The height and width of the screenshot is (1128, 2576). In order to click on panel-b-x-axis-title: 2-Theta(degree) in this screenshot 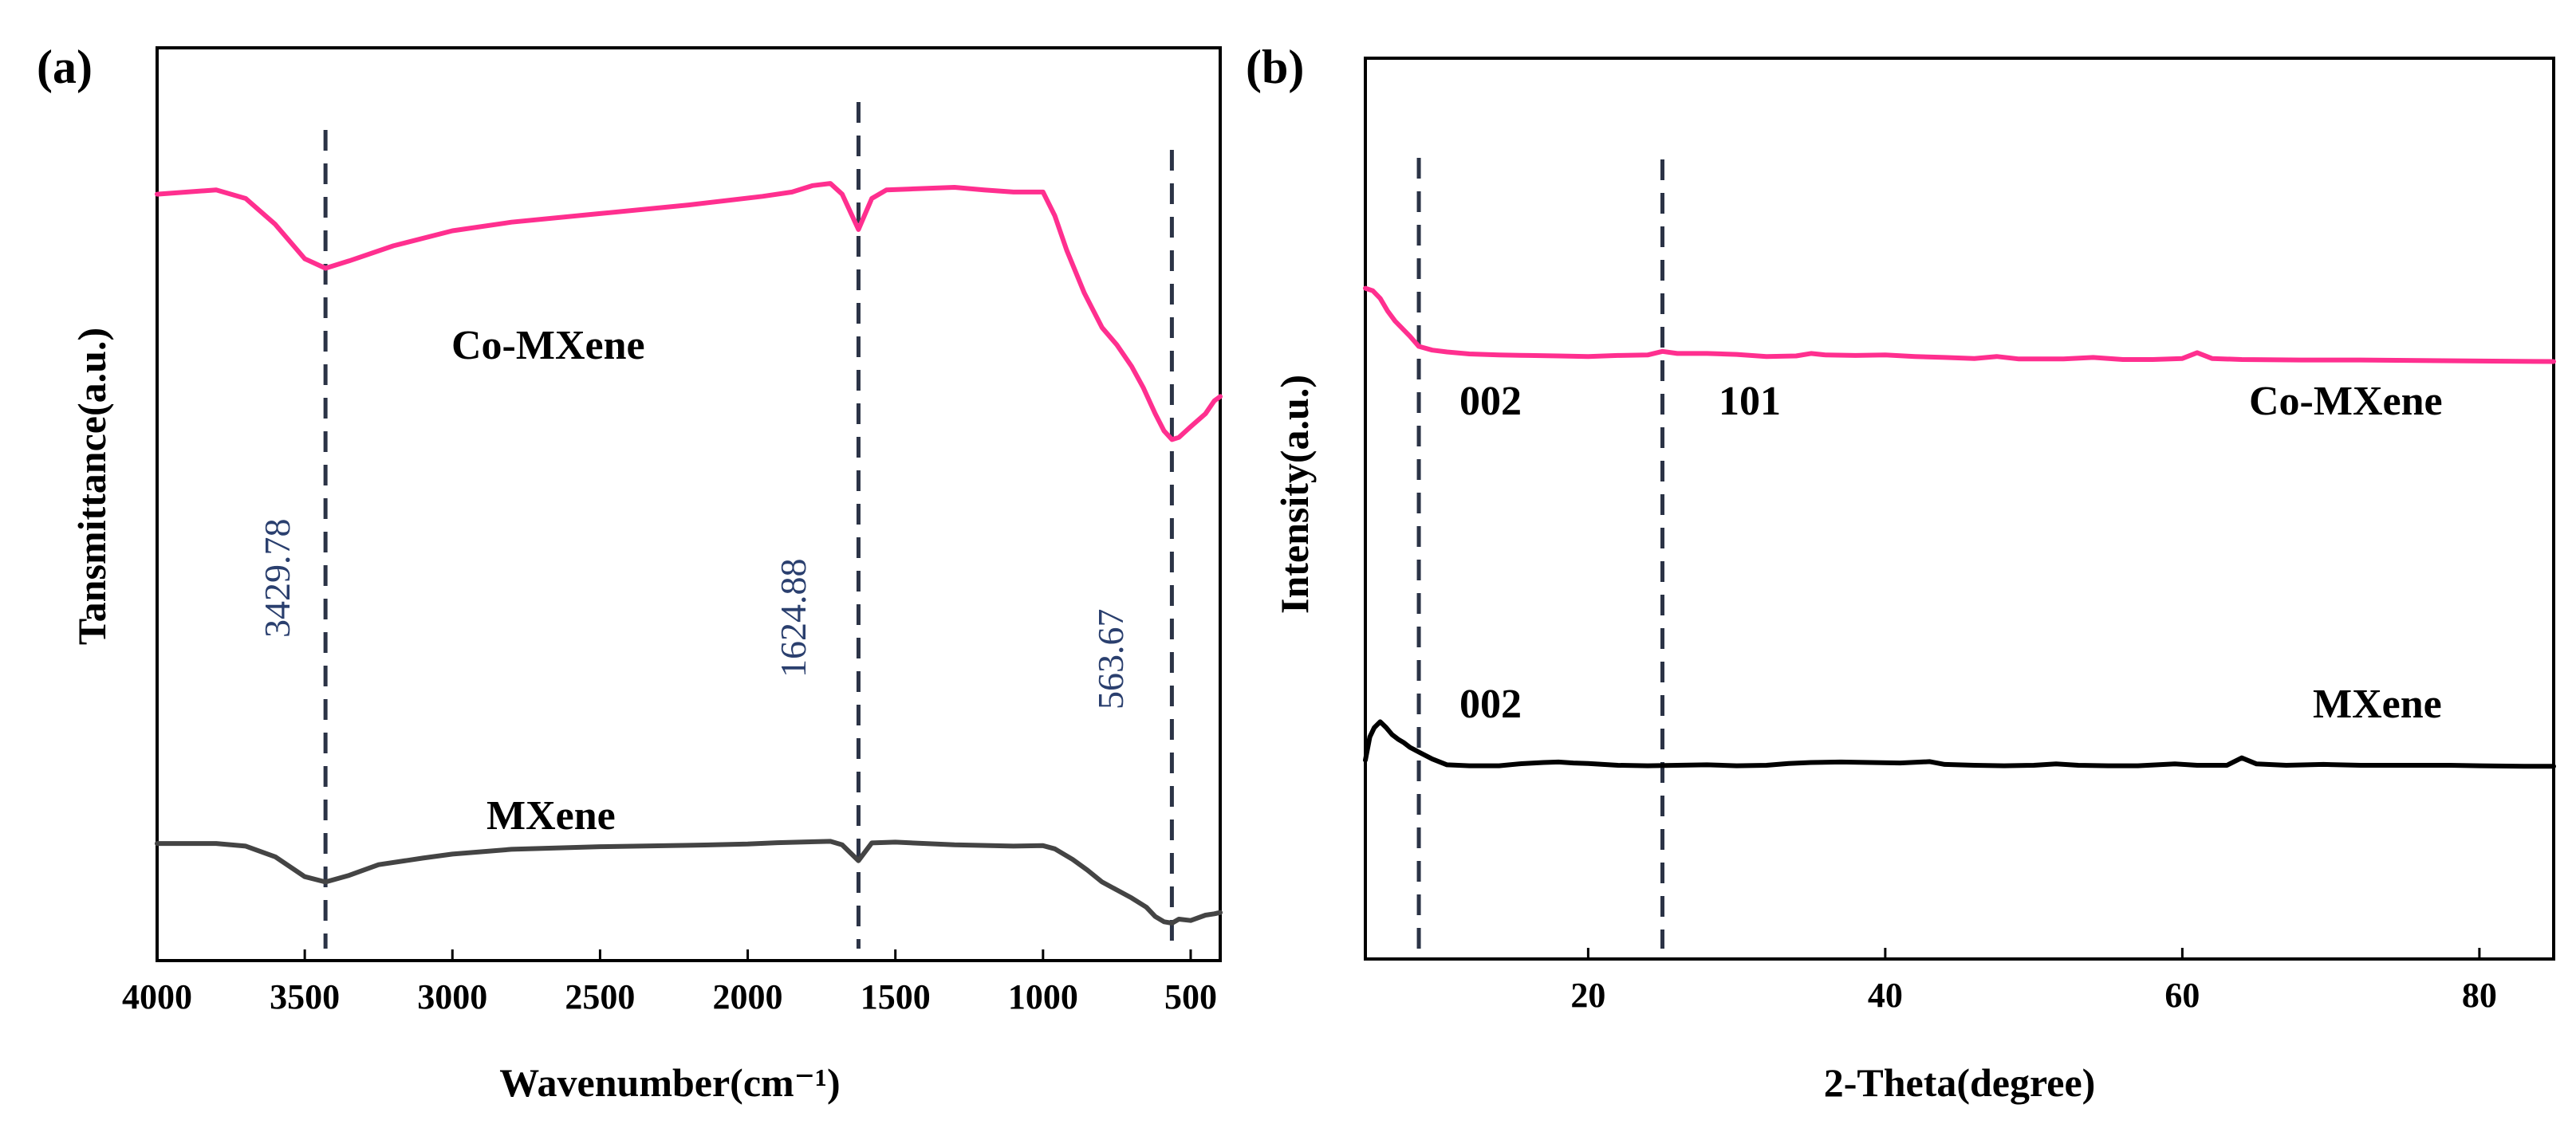, I will do `click(1960, 1082)`.